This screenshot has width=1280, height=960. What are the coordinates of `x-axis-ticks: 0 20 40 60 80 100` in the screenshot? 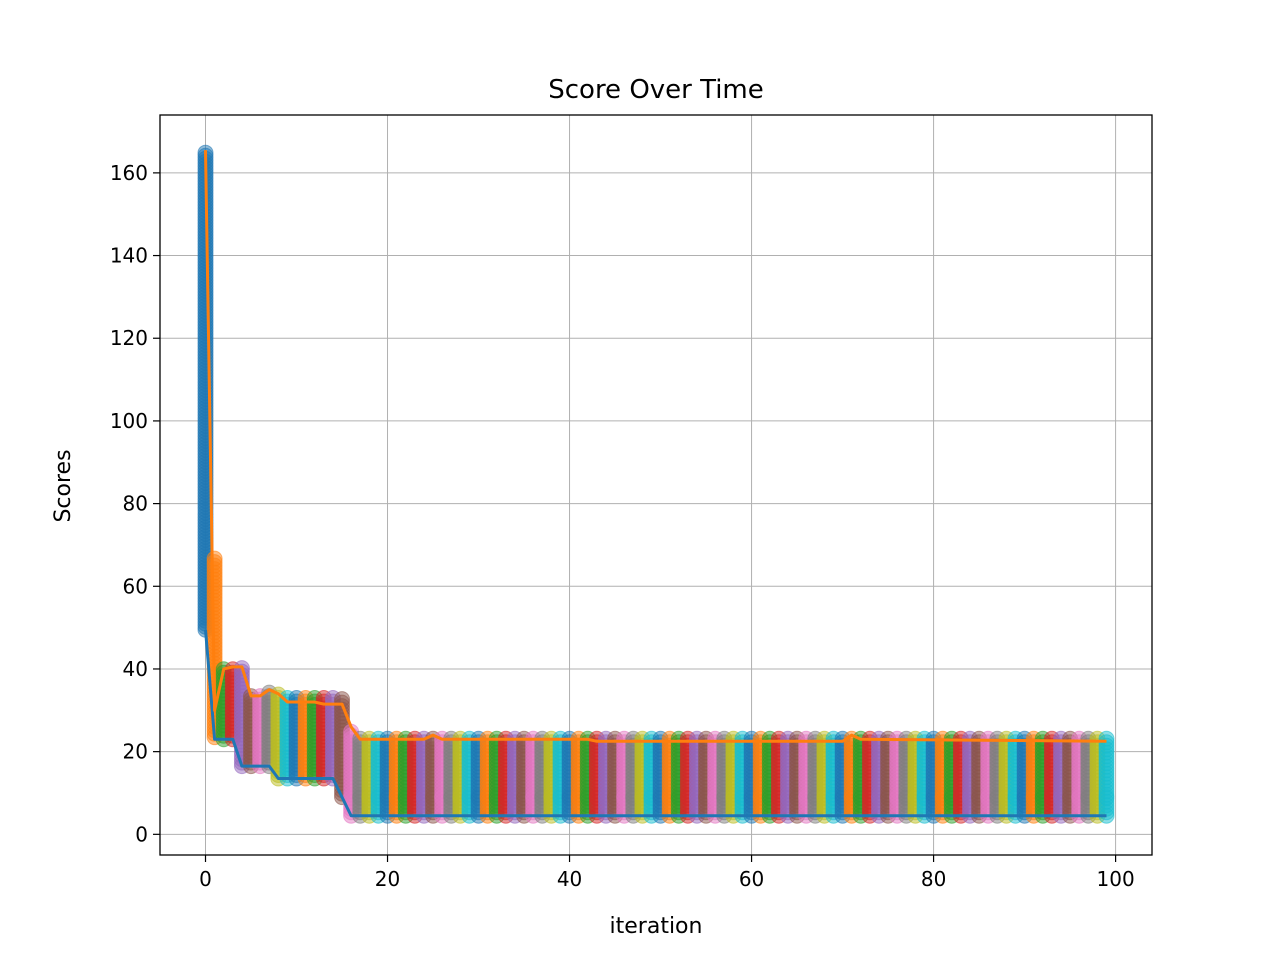 It's located at (667, 873).